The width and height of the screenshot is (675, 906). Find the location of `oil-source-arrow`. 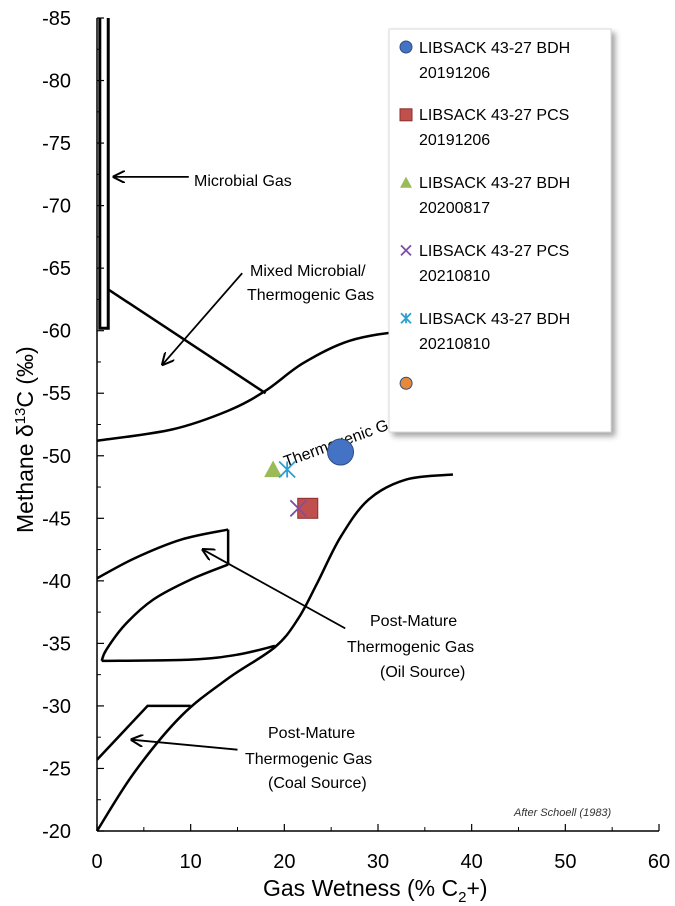

oil-source-arrow is located at coordinates (274, 590).